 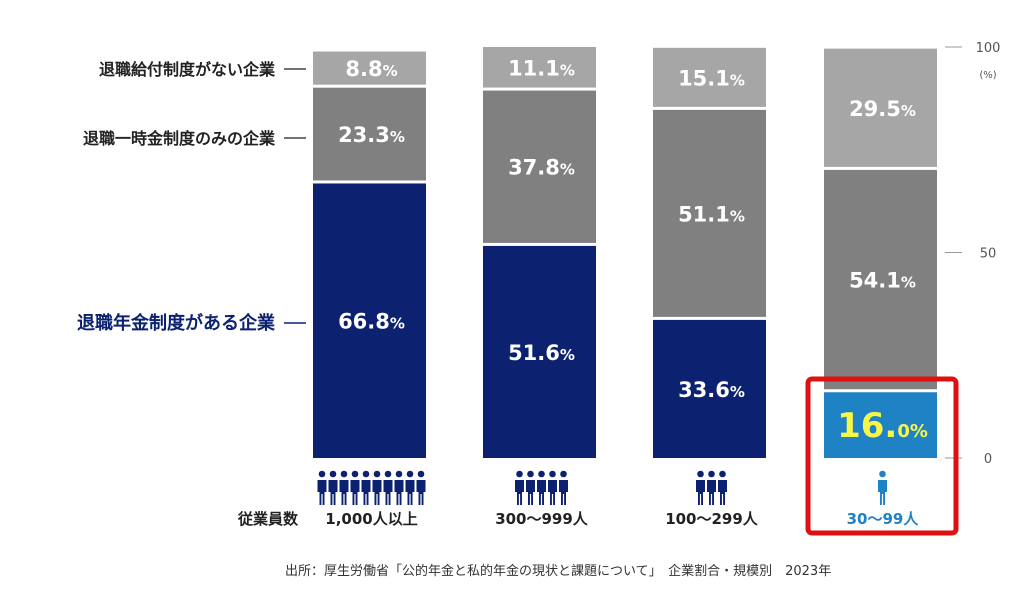 I want to click on category-label: 100〜299人, so click(x=712, y=519).